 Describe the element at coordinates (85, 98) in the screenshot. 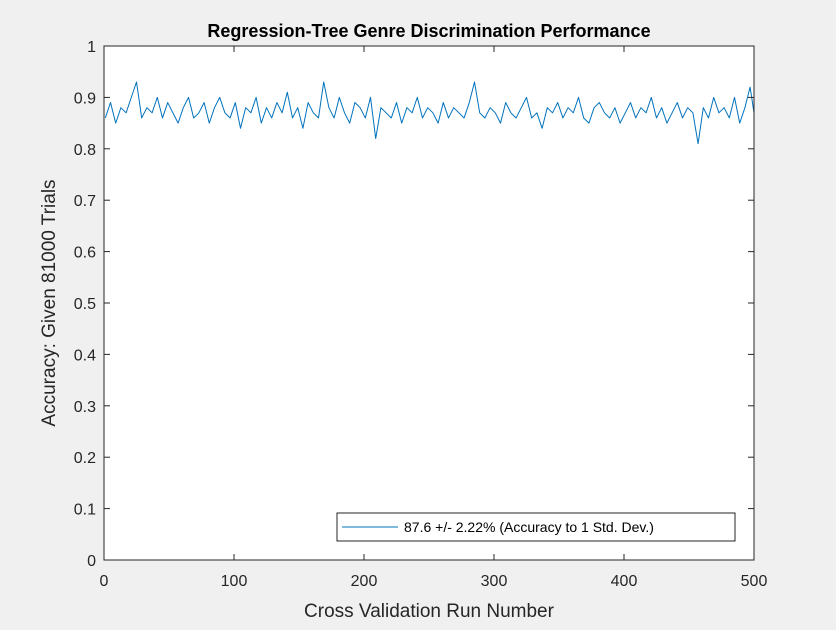

I see `y-tick-label: 0.9` at that location.